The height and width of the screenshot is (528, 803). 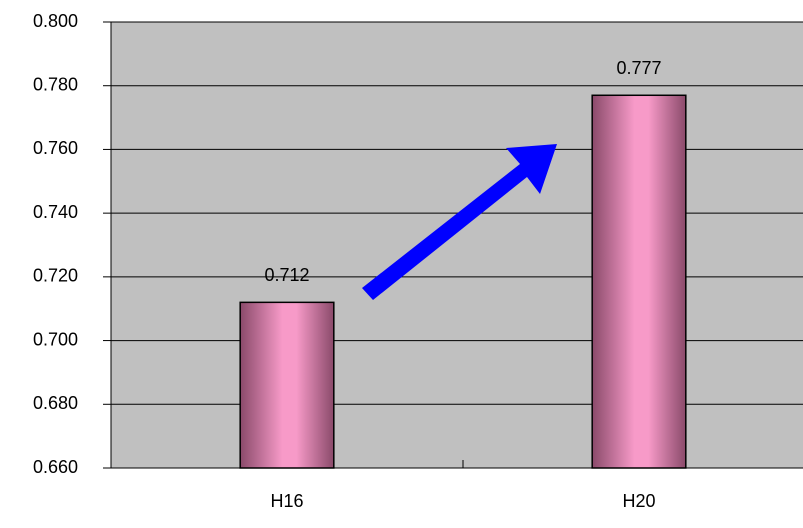 I want to click on y-tick-label: 0.720, so click(x=55, y=276).